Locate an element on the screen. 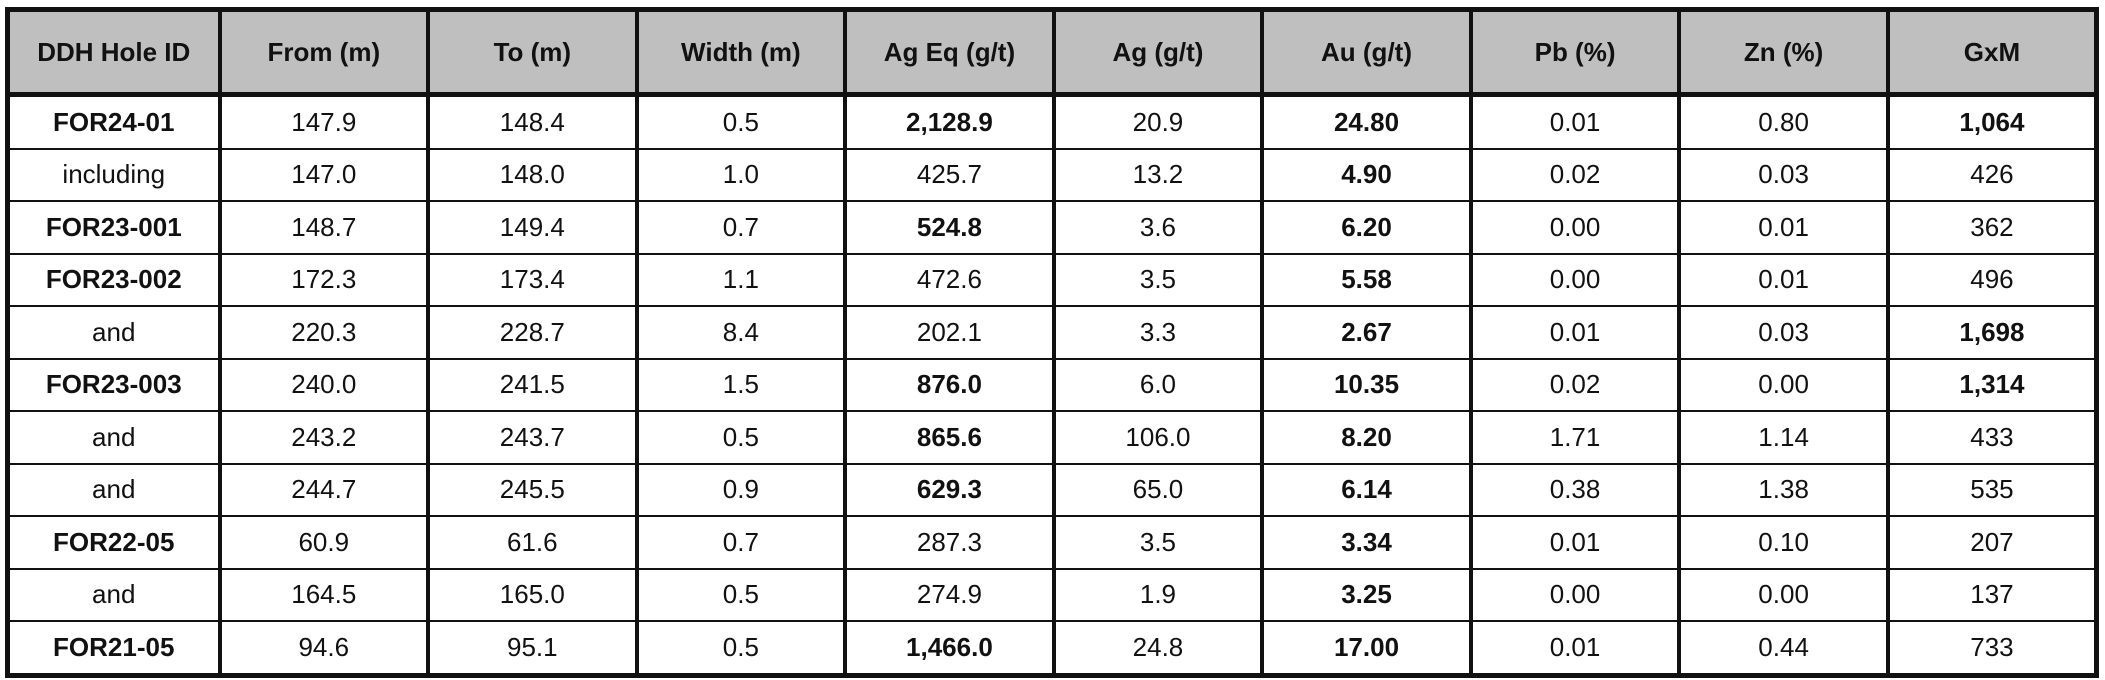  hole-id-cell: FOR22-05 is located at coordinates (113, 543).